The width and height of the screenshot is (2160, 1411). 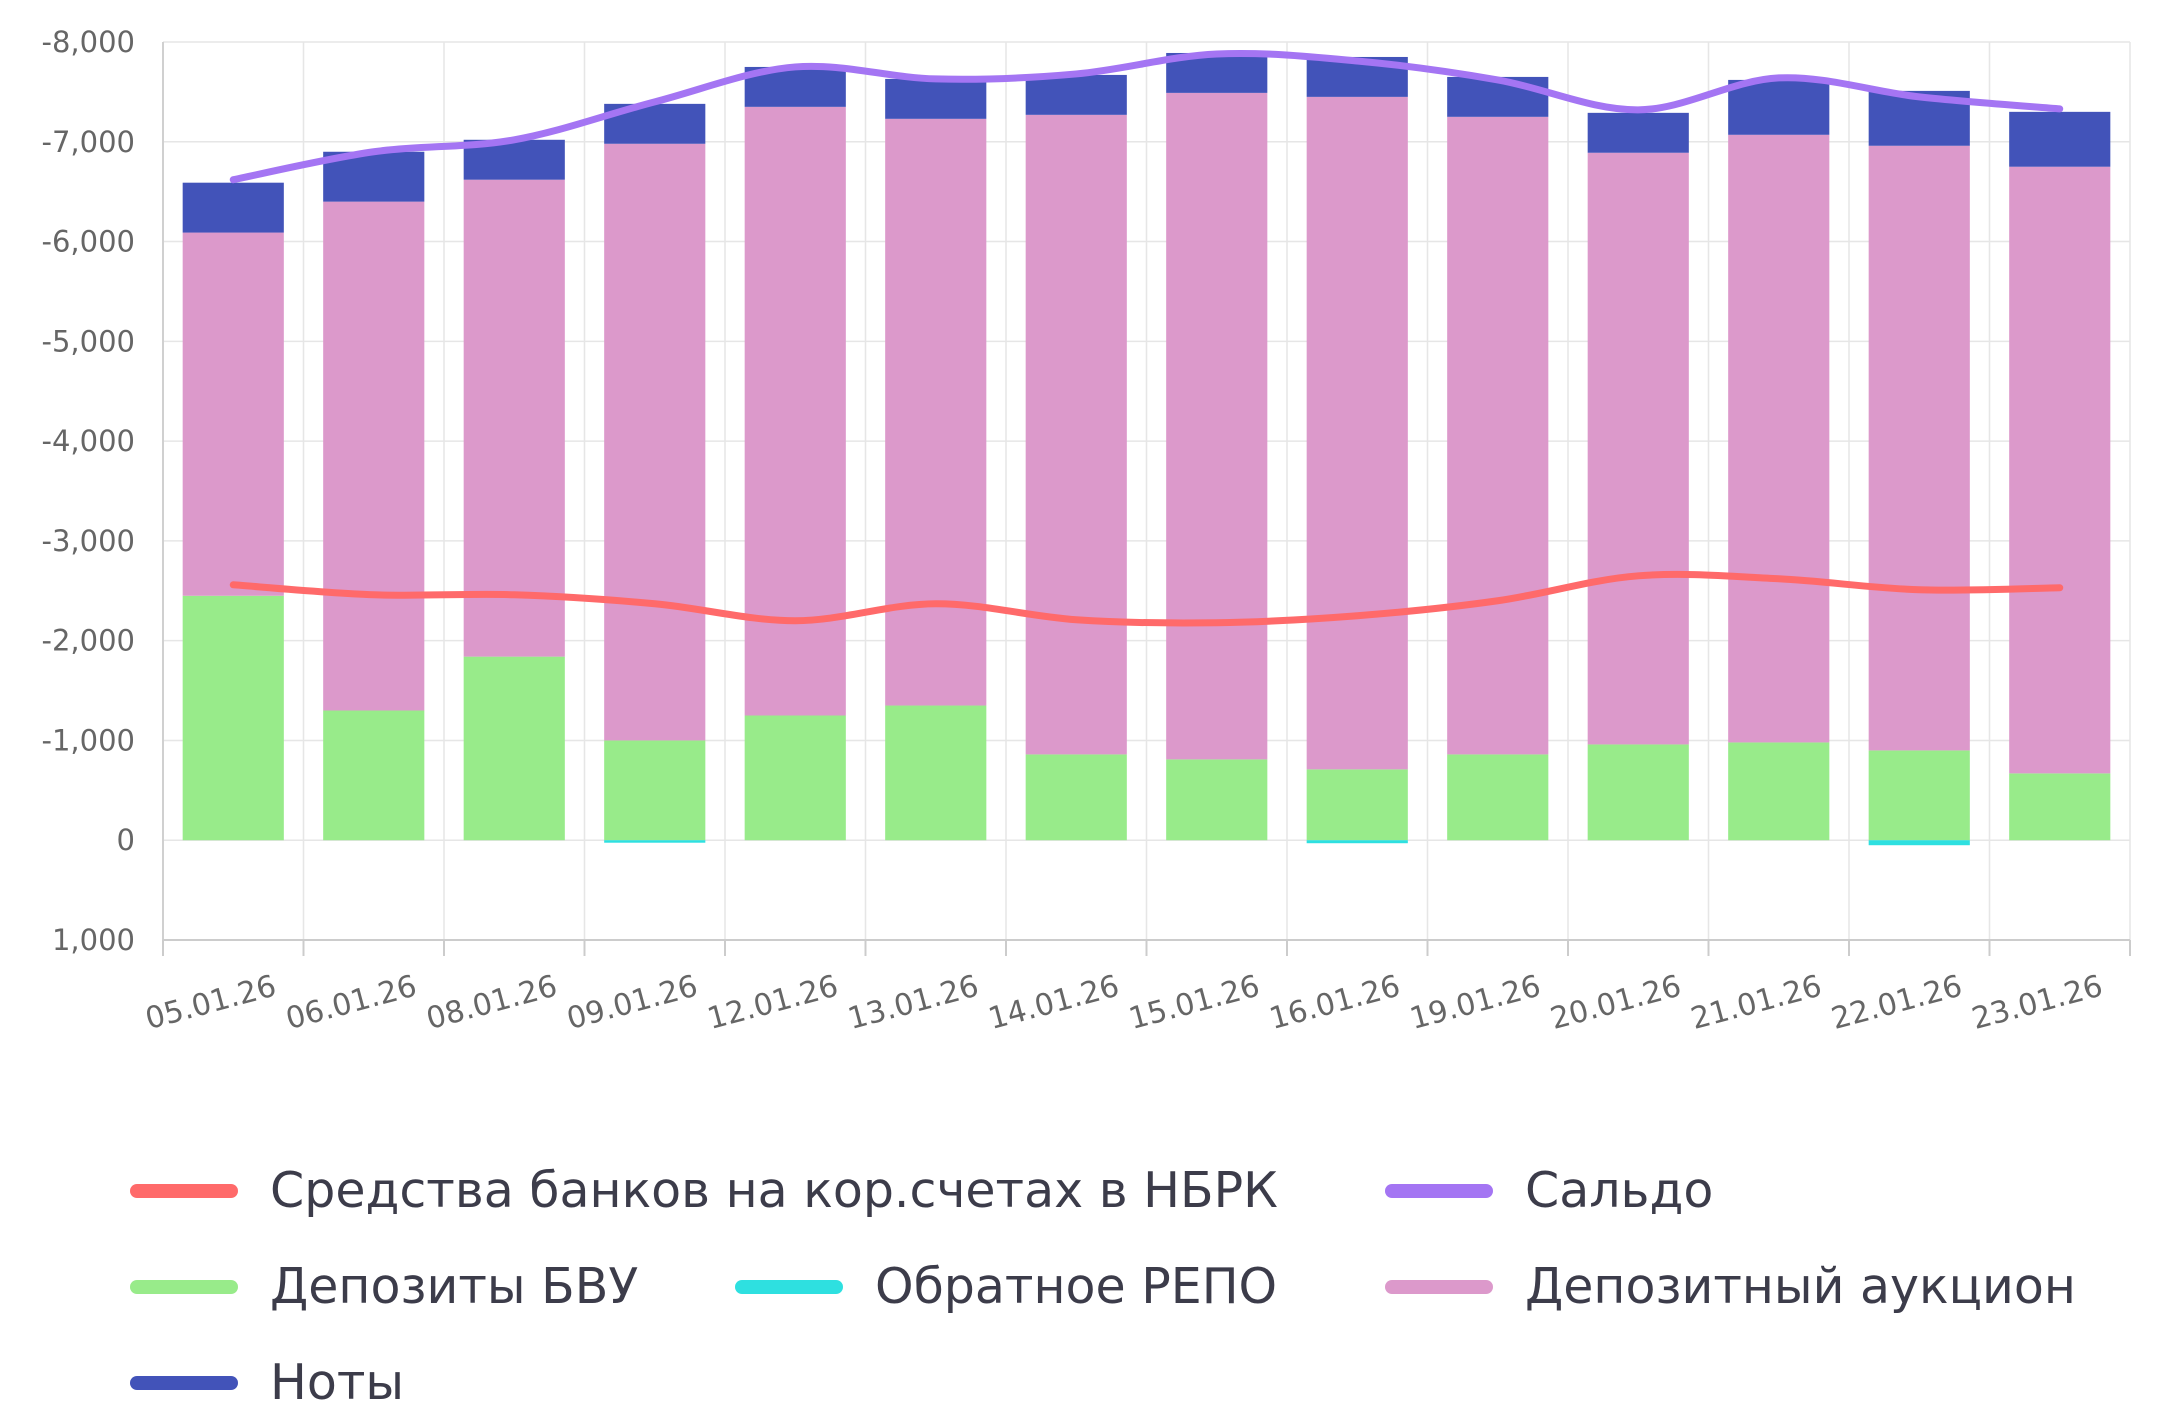 What do you see at coordinates (1439, 1190) in the screenshot?
I see `legend-swatch-saldo` at bounding box center [1439, 1190].